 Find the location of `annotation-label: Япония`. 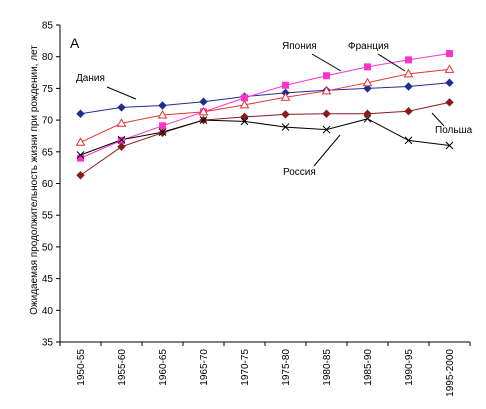

annotation-label: Япония is located at coordinates (299, 46).